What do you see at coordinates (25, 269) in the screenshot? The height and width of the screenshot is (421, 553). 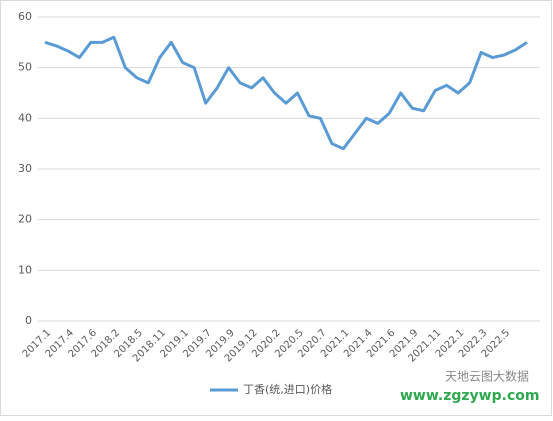 I see `y-tick-label: 10` at bounding box center [25, 269].